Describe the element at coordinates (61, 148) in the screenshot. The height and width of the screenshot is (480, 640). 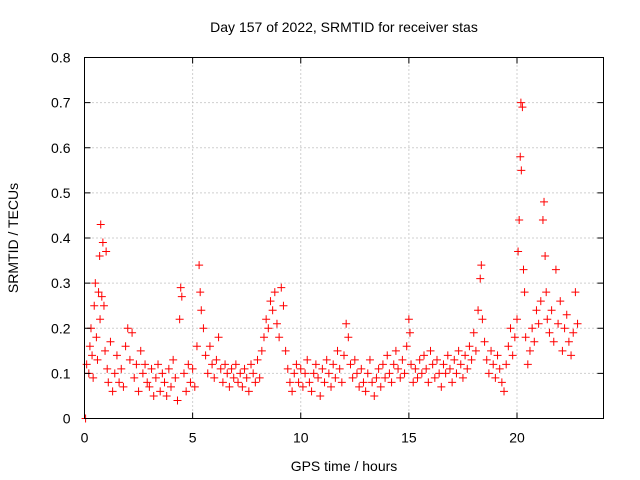
I see `y-tick-label: 0.6` at that location.